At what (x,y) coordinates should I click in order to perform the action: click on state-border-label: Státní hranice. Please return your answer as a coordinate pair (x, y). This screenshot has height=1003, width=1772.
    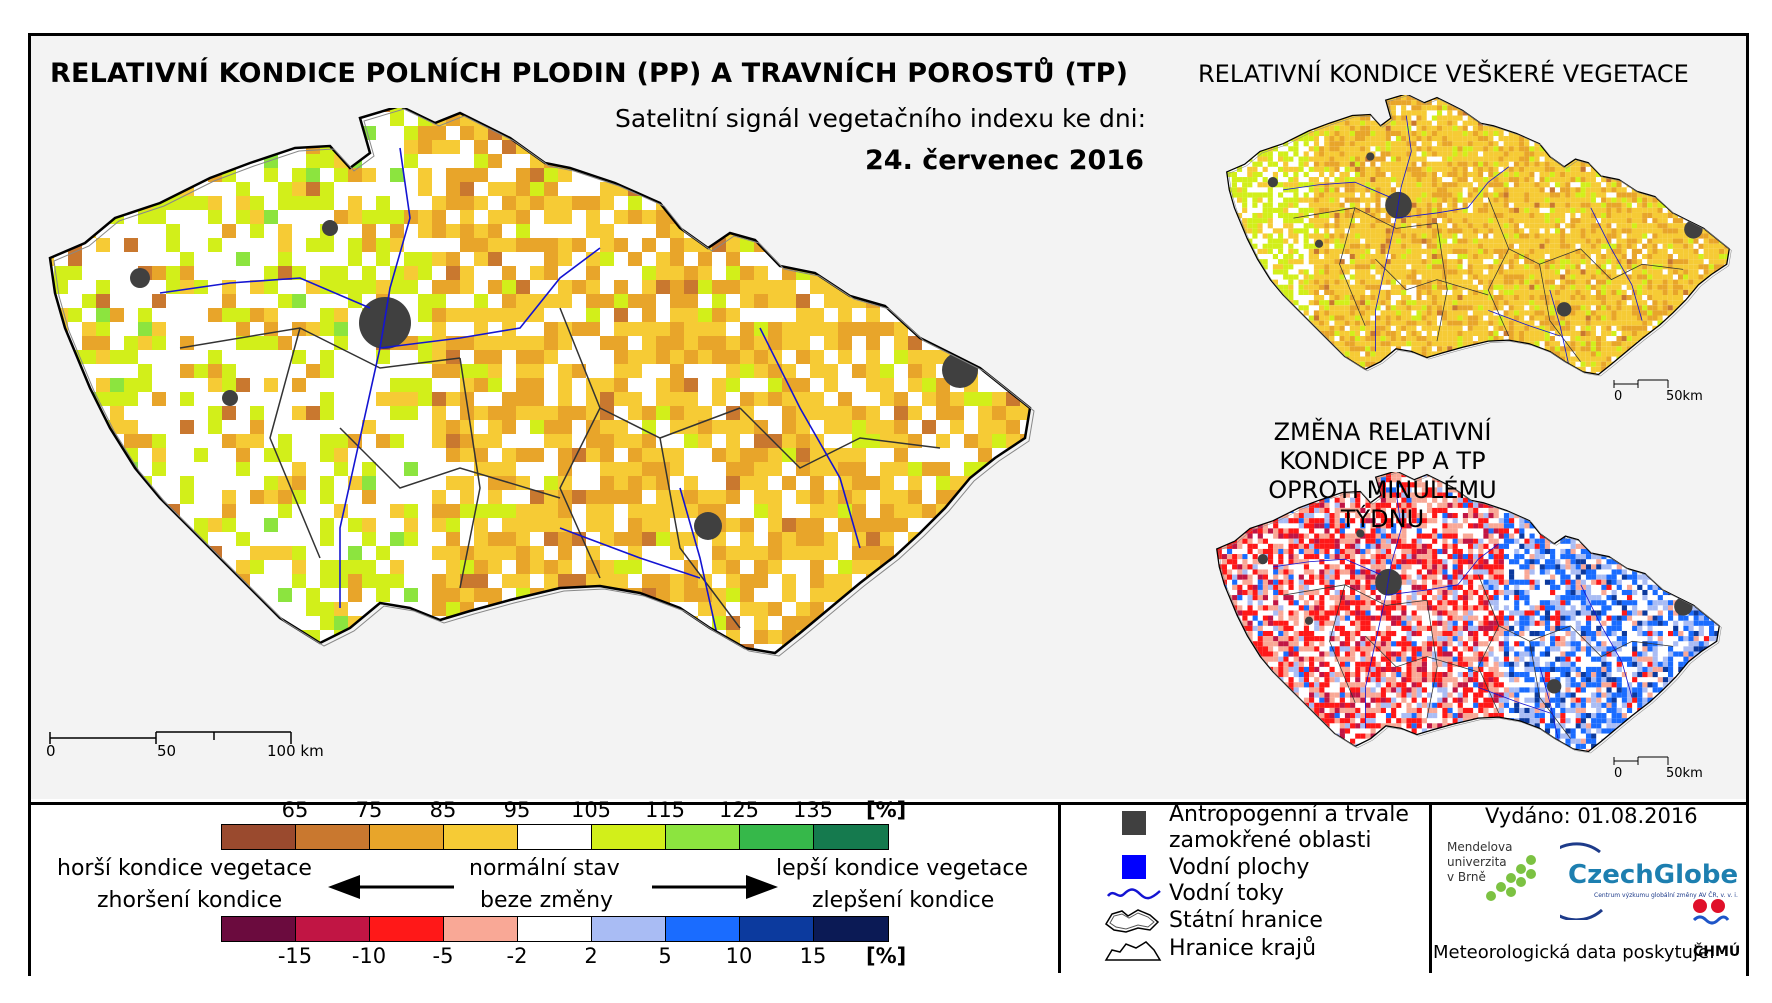
    Looking at the image, I should click on (1246, 920).